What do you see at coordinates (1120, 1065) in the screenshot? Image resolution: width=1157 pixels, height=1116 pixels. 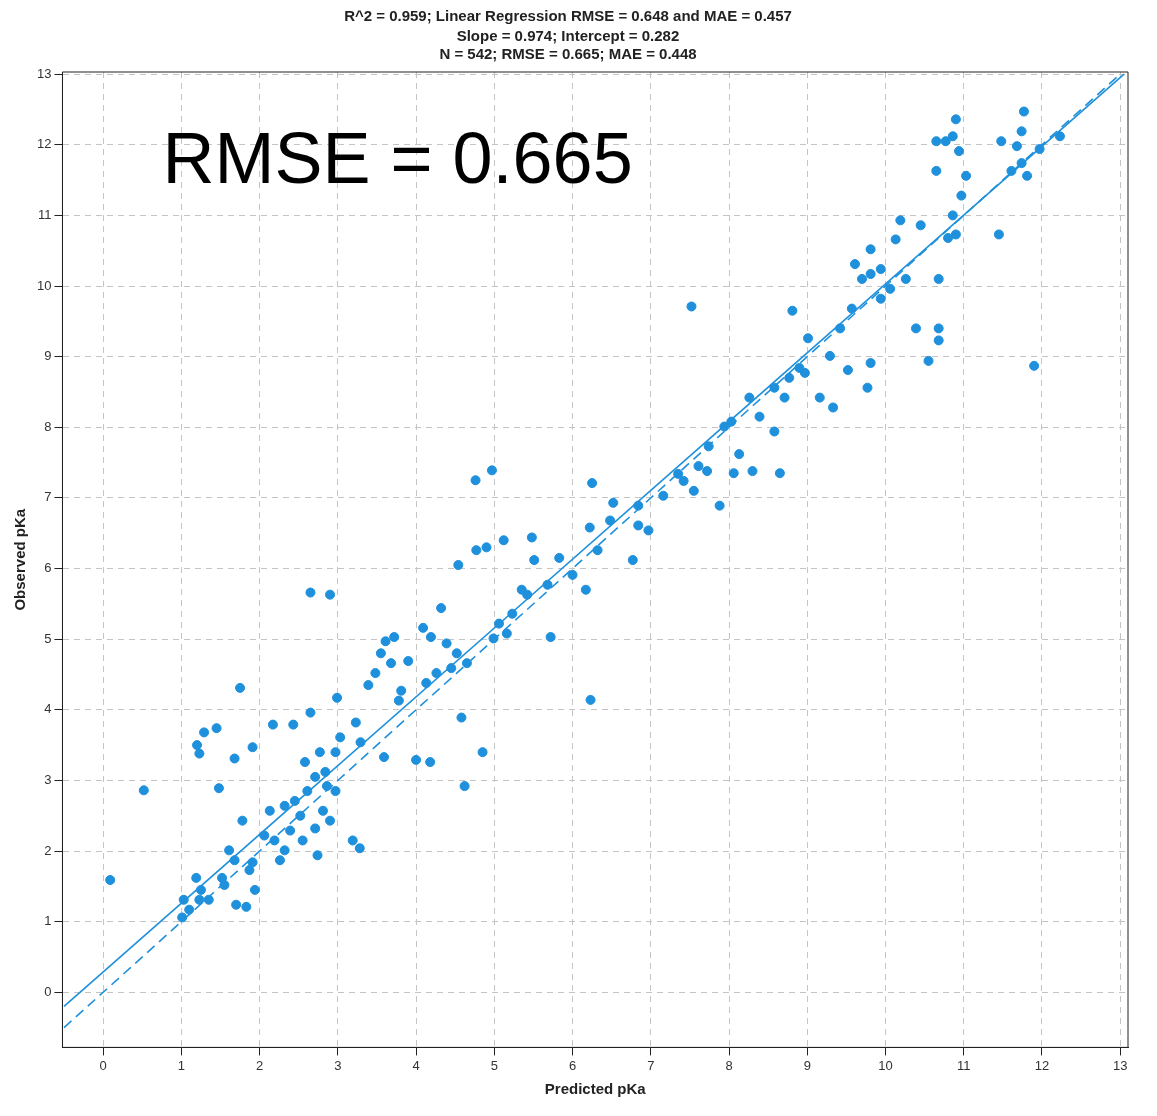 I see `x-tick-label: 13` at bounding box center [1120, 1065].